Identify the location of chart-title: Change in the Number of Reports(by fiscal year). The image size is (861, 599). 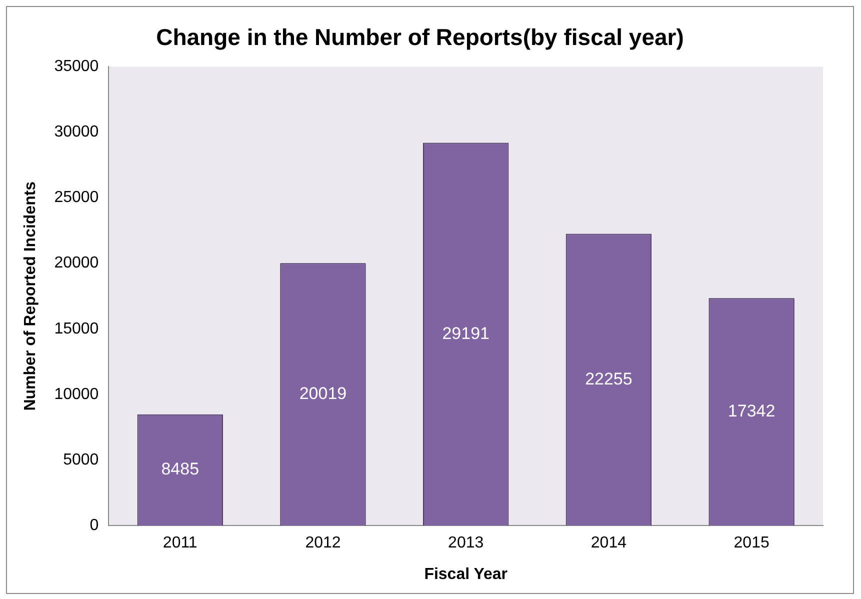
(420, 37).